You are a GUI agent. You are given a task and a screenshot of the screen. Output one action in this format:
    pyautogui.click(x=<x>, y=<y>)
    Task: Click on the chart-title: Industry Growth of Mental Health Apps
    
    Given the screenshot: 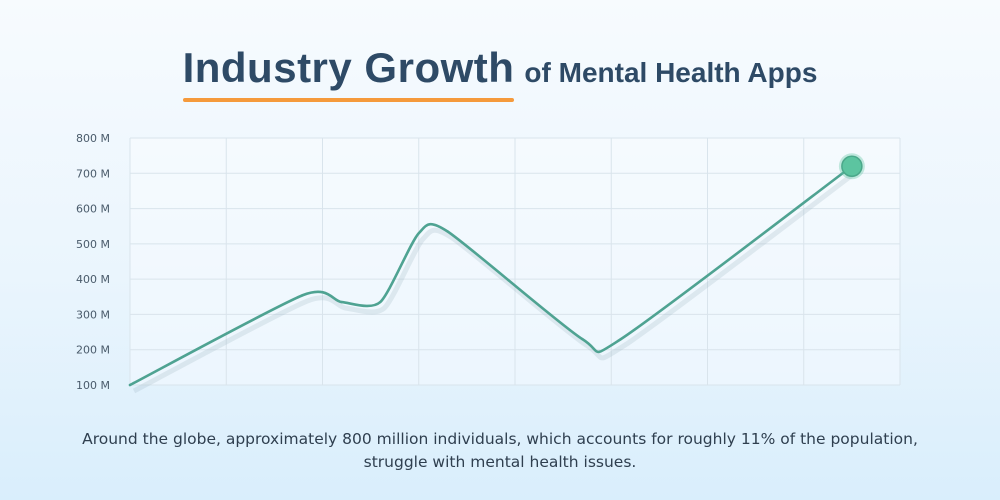 What is the action you would take?
    pyautogui.click(x=500, y=73)
    